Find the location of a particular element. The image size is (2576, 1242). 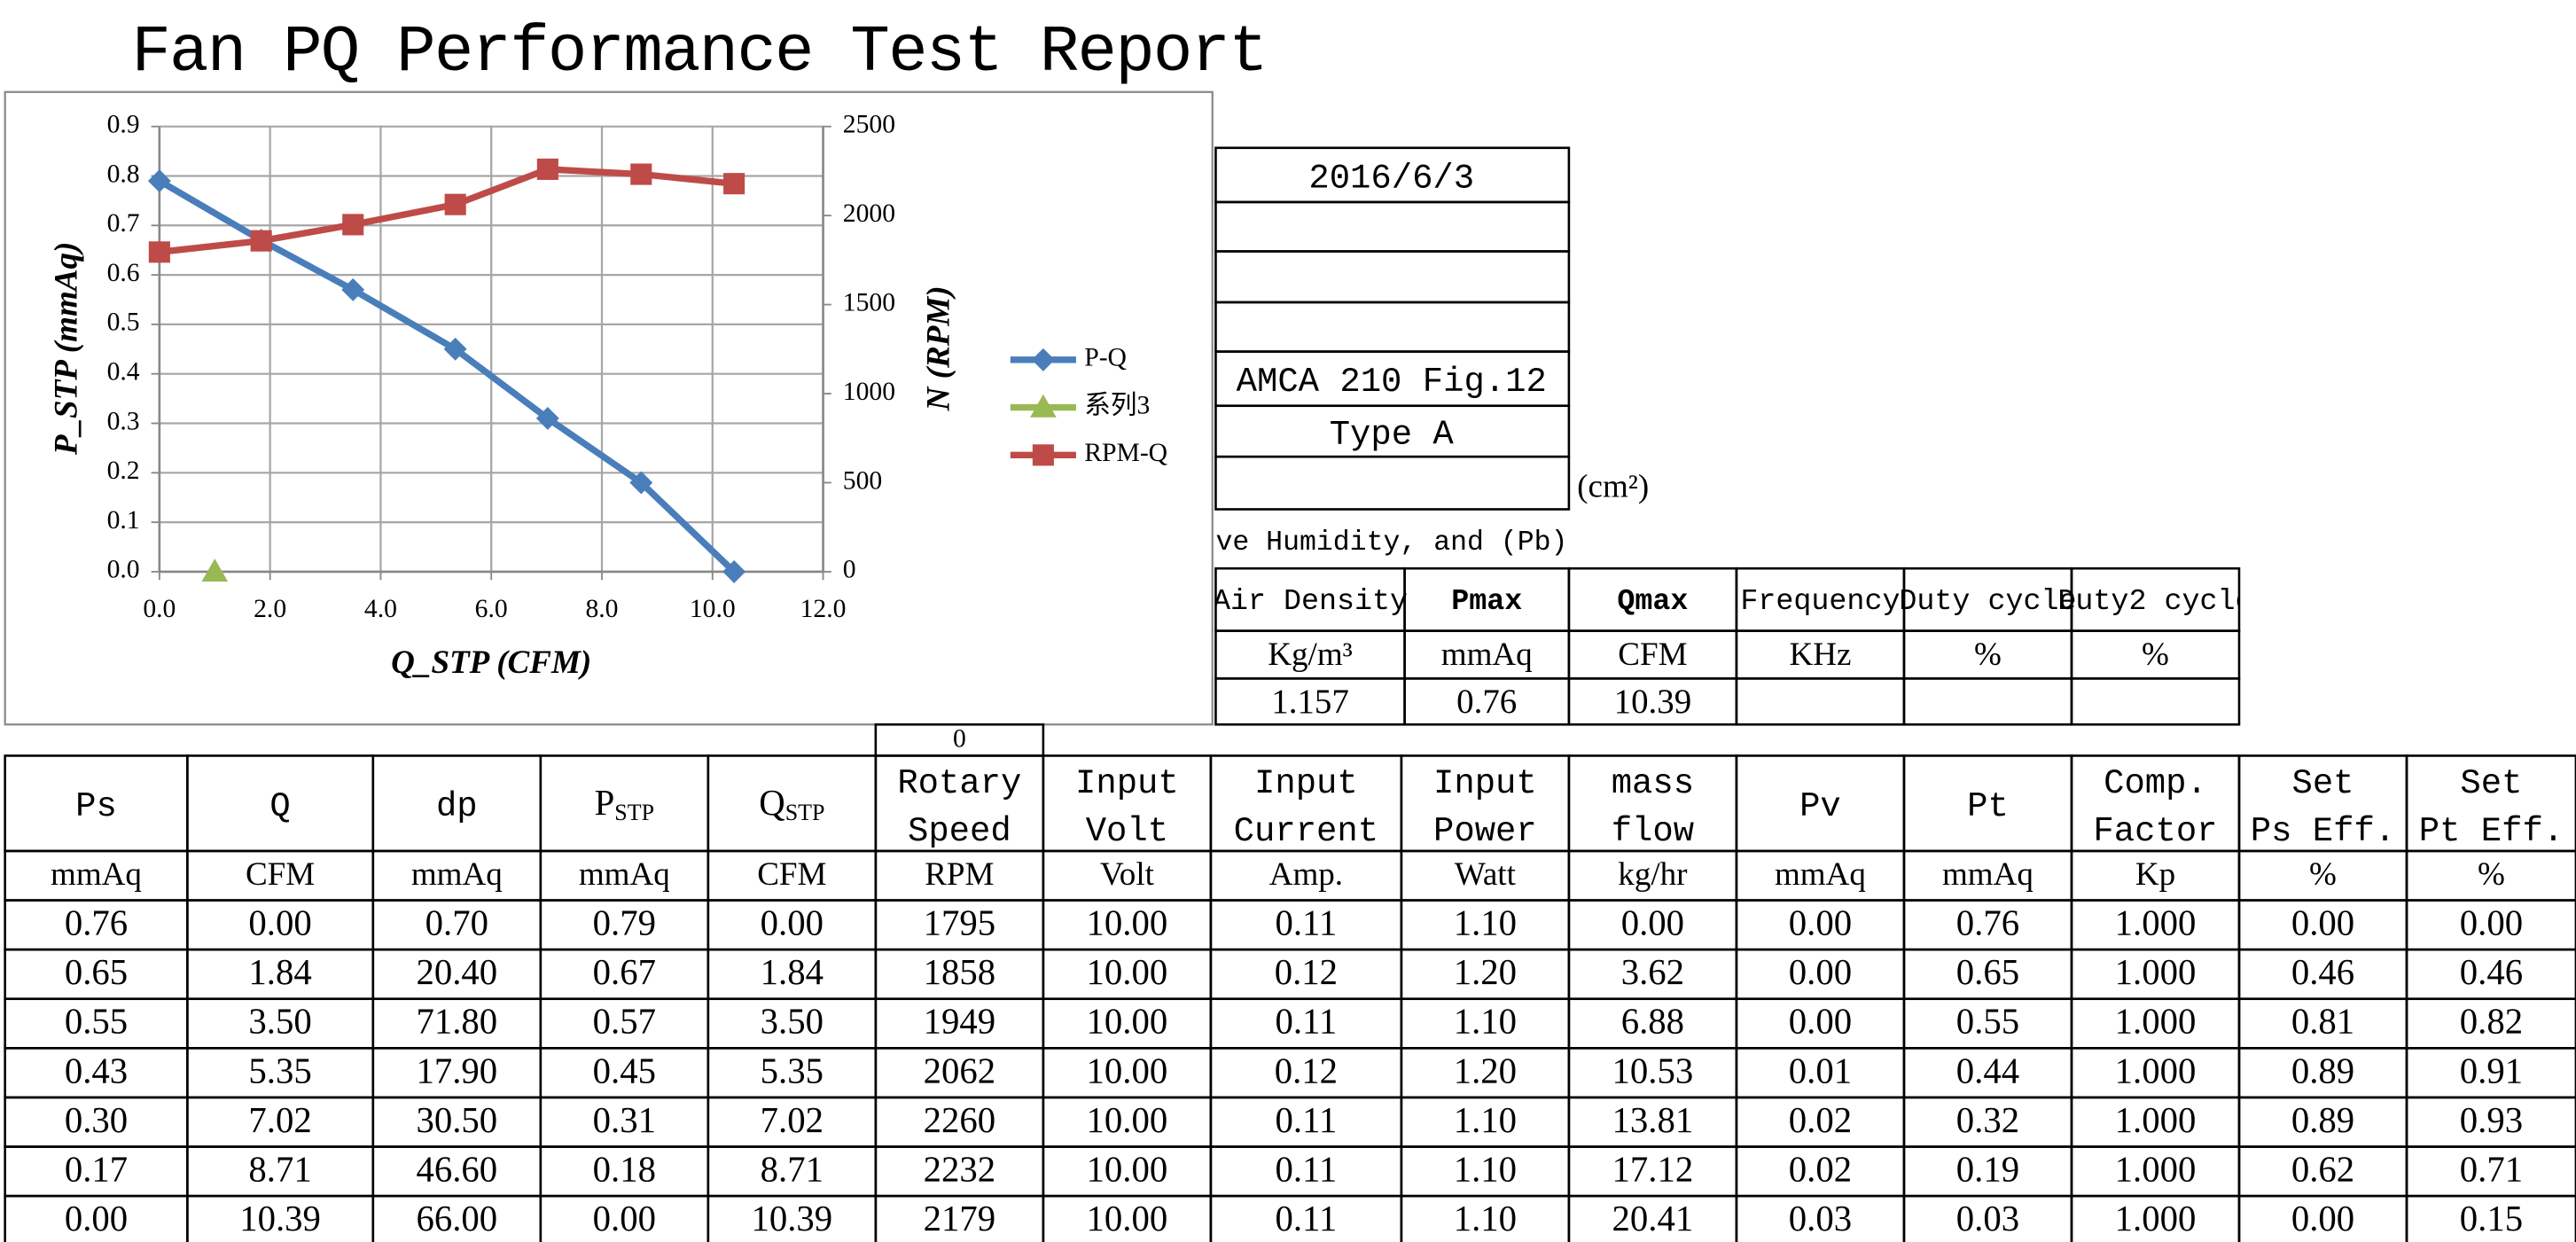

table-unit: kg/hr is located at coordinates (1653, 874).